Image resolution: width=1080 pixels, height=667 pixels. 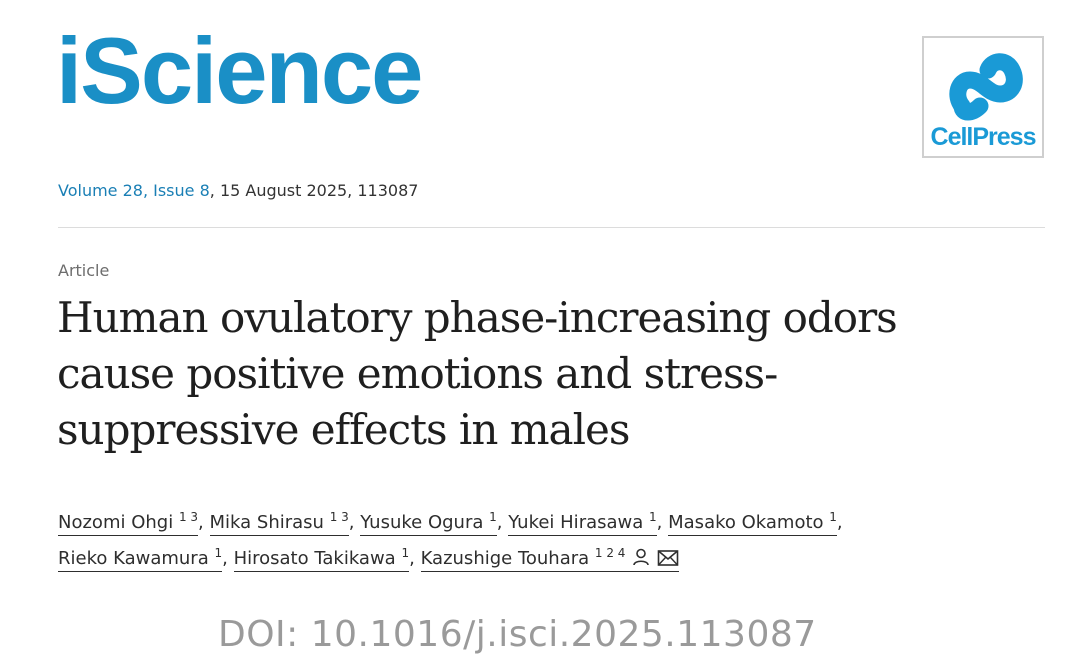 I want to click on author-nozomi-ohgi: Nozomi Ohgi 1 3, so click(x=128, y=523).